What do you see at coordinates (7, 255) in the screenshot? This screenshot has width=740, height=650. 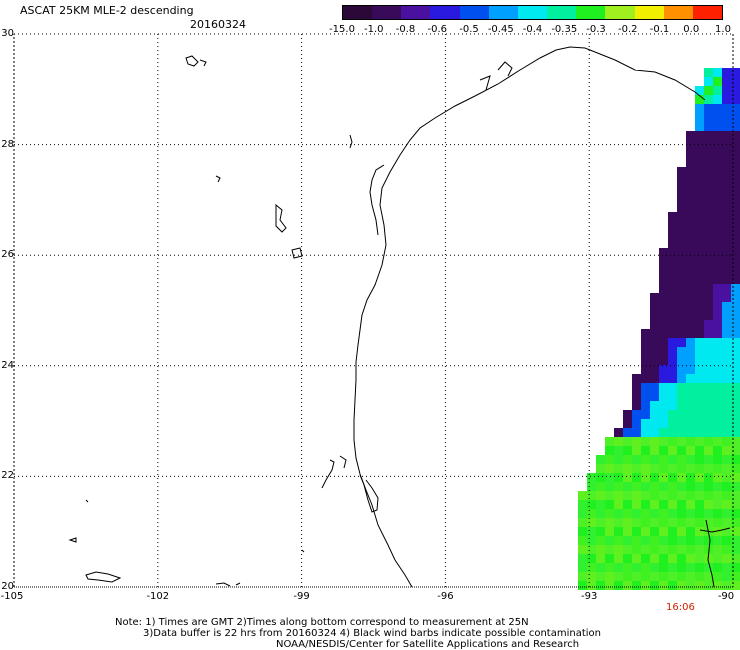 I see `latitude-label: 26` at bounding box center [7, 255].